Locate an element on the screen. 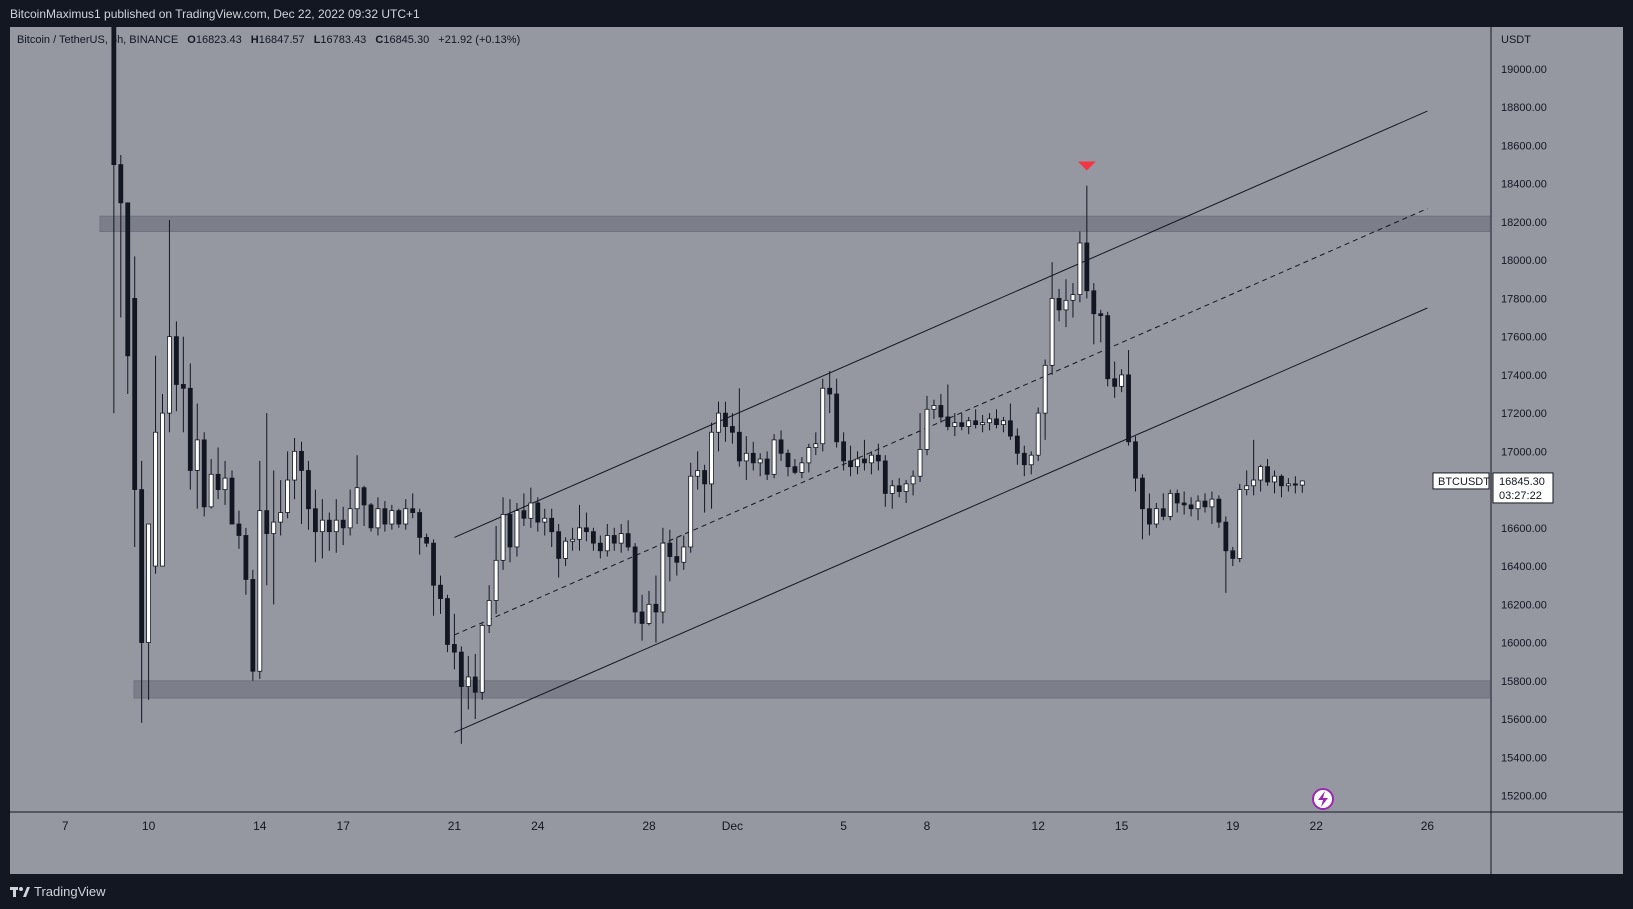 This screenshot has width=1633, height=909. price-tick-label: 15200.00 is located at coordinates (1524, 797).